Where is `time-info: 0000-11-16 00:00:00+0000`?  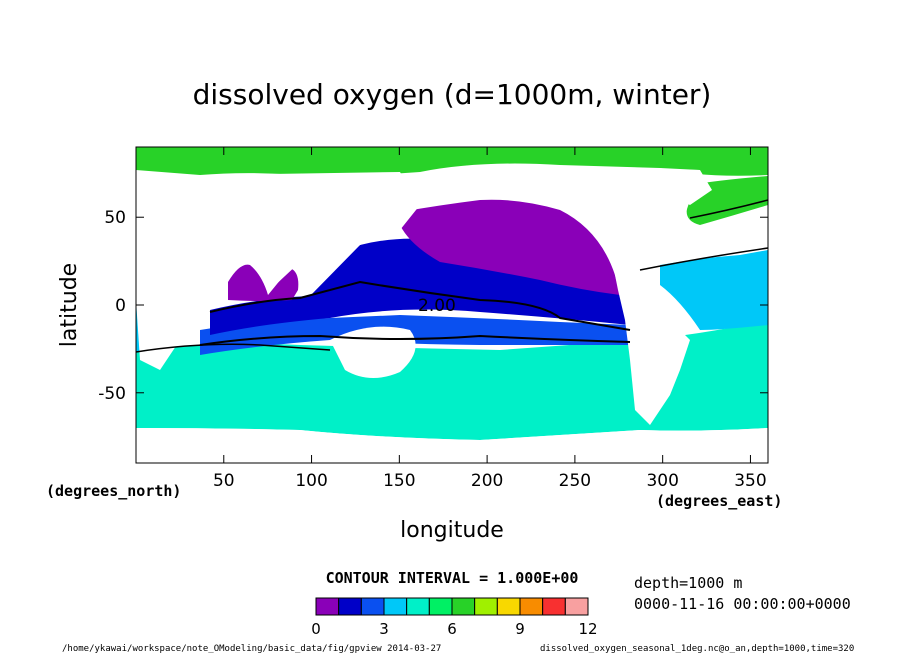
time-info: 0000-11-16 00:00:00+0000 is located at coordinates (742, 604).